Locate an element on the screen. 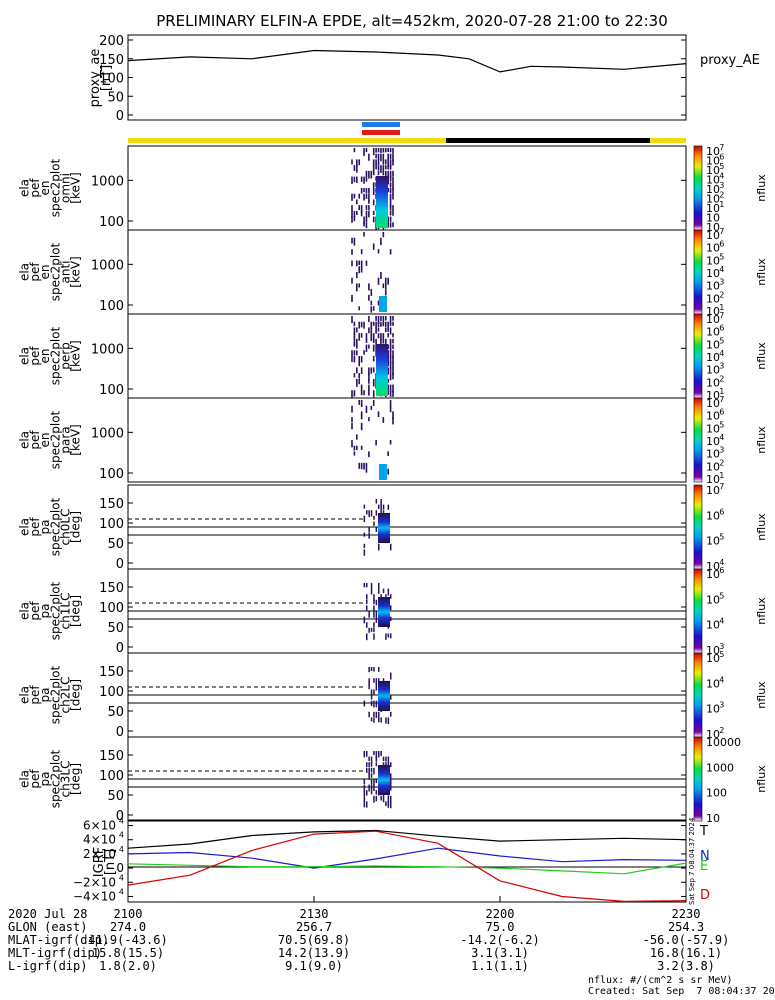 The height and width of the screenshot is (1000, 775). igrf-tick-exponent: 4 is located at coordinates (121, 891).